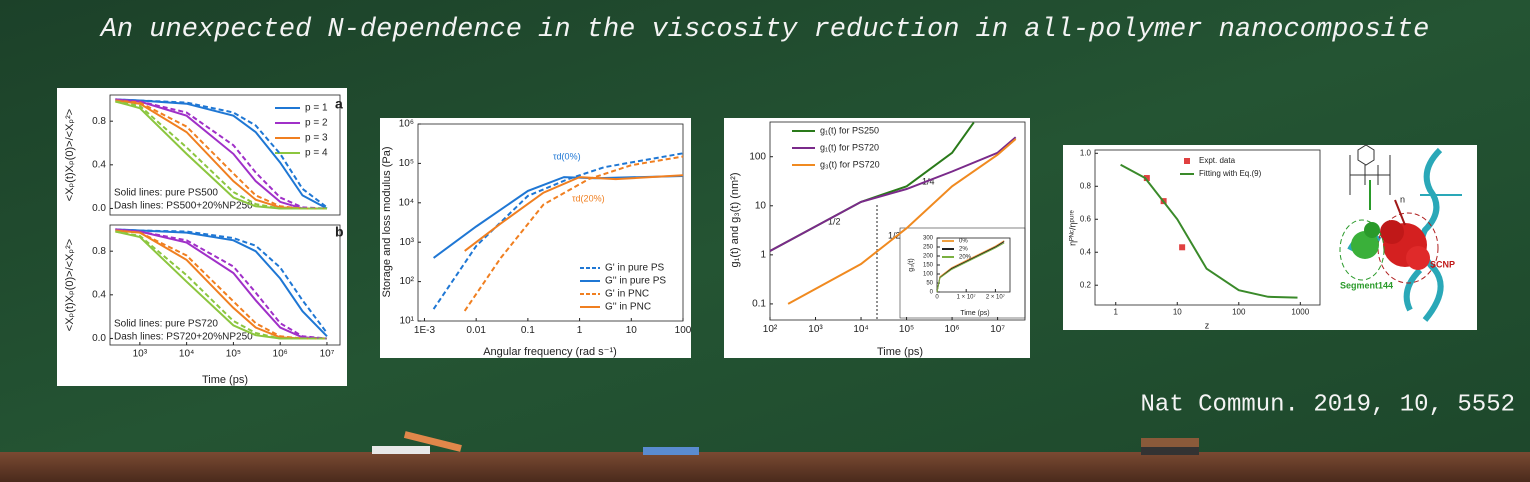 This screenshot has width=1530, height=482. What do you see at coordinates (387, 221) in the screenshot?
I see `y-axis-label: Storage and loss modulus (Pa)` at bounding box center [387, 221].